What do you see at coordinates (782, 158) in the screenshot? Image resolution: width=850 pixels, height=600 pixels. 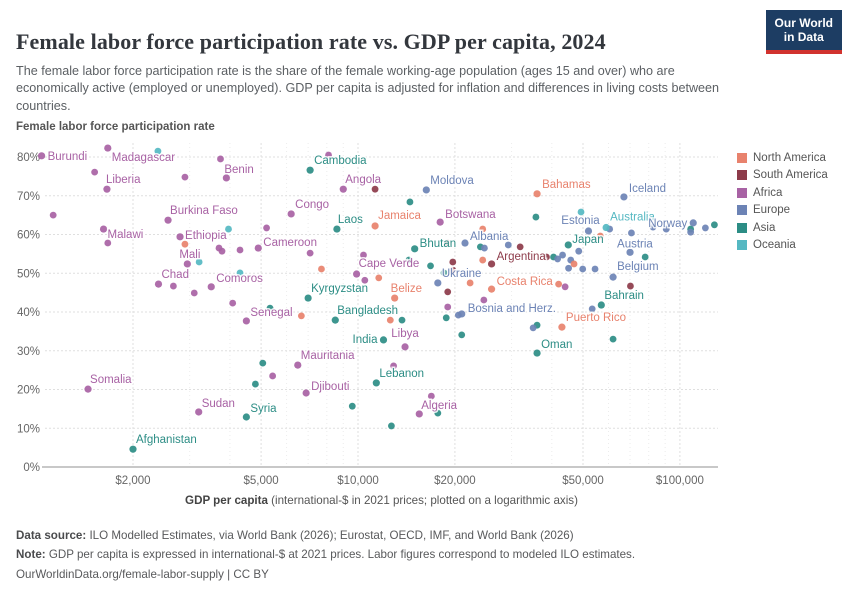 I see `legend-item-na: North America` at bounding box center [782, 158].